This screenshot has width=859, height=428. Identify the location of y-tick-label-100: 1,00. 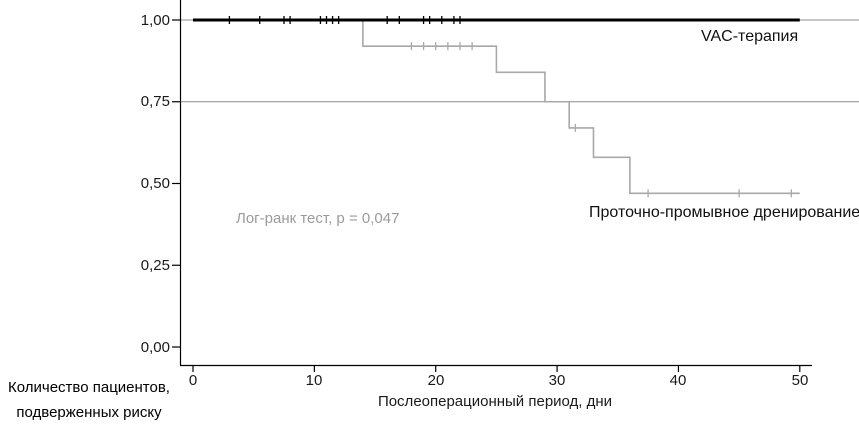
(155, 20).